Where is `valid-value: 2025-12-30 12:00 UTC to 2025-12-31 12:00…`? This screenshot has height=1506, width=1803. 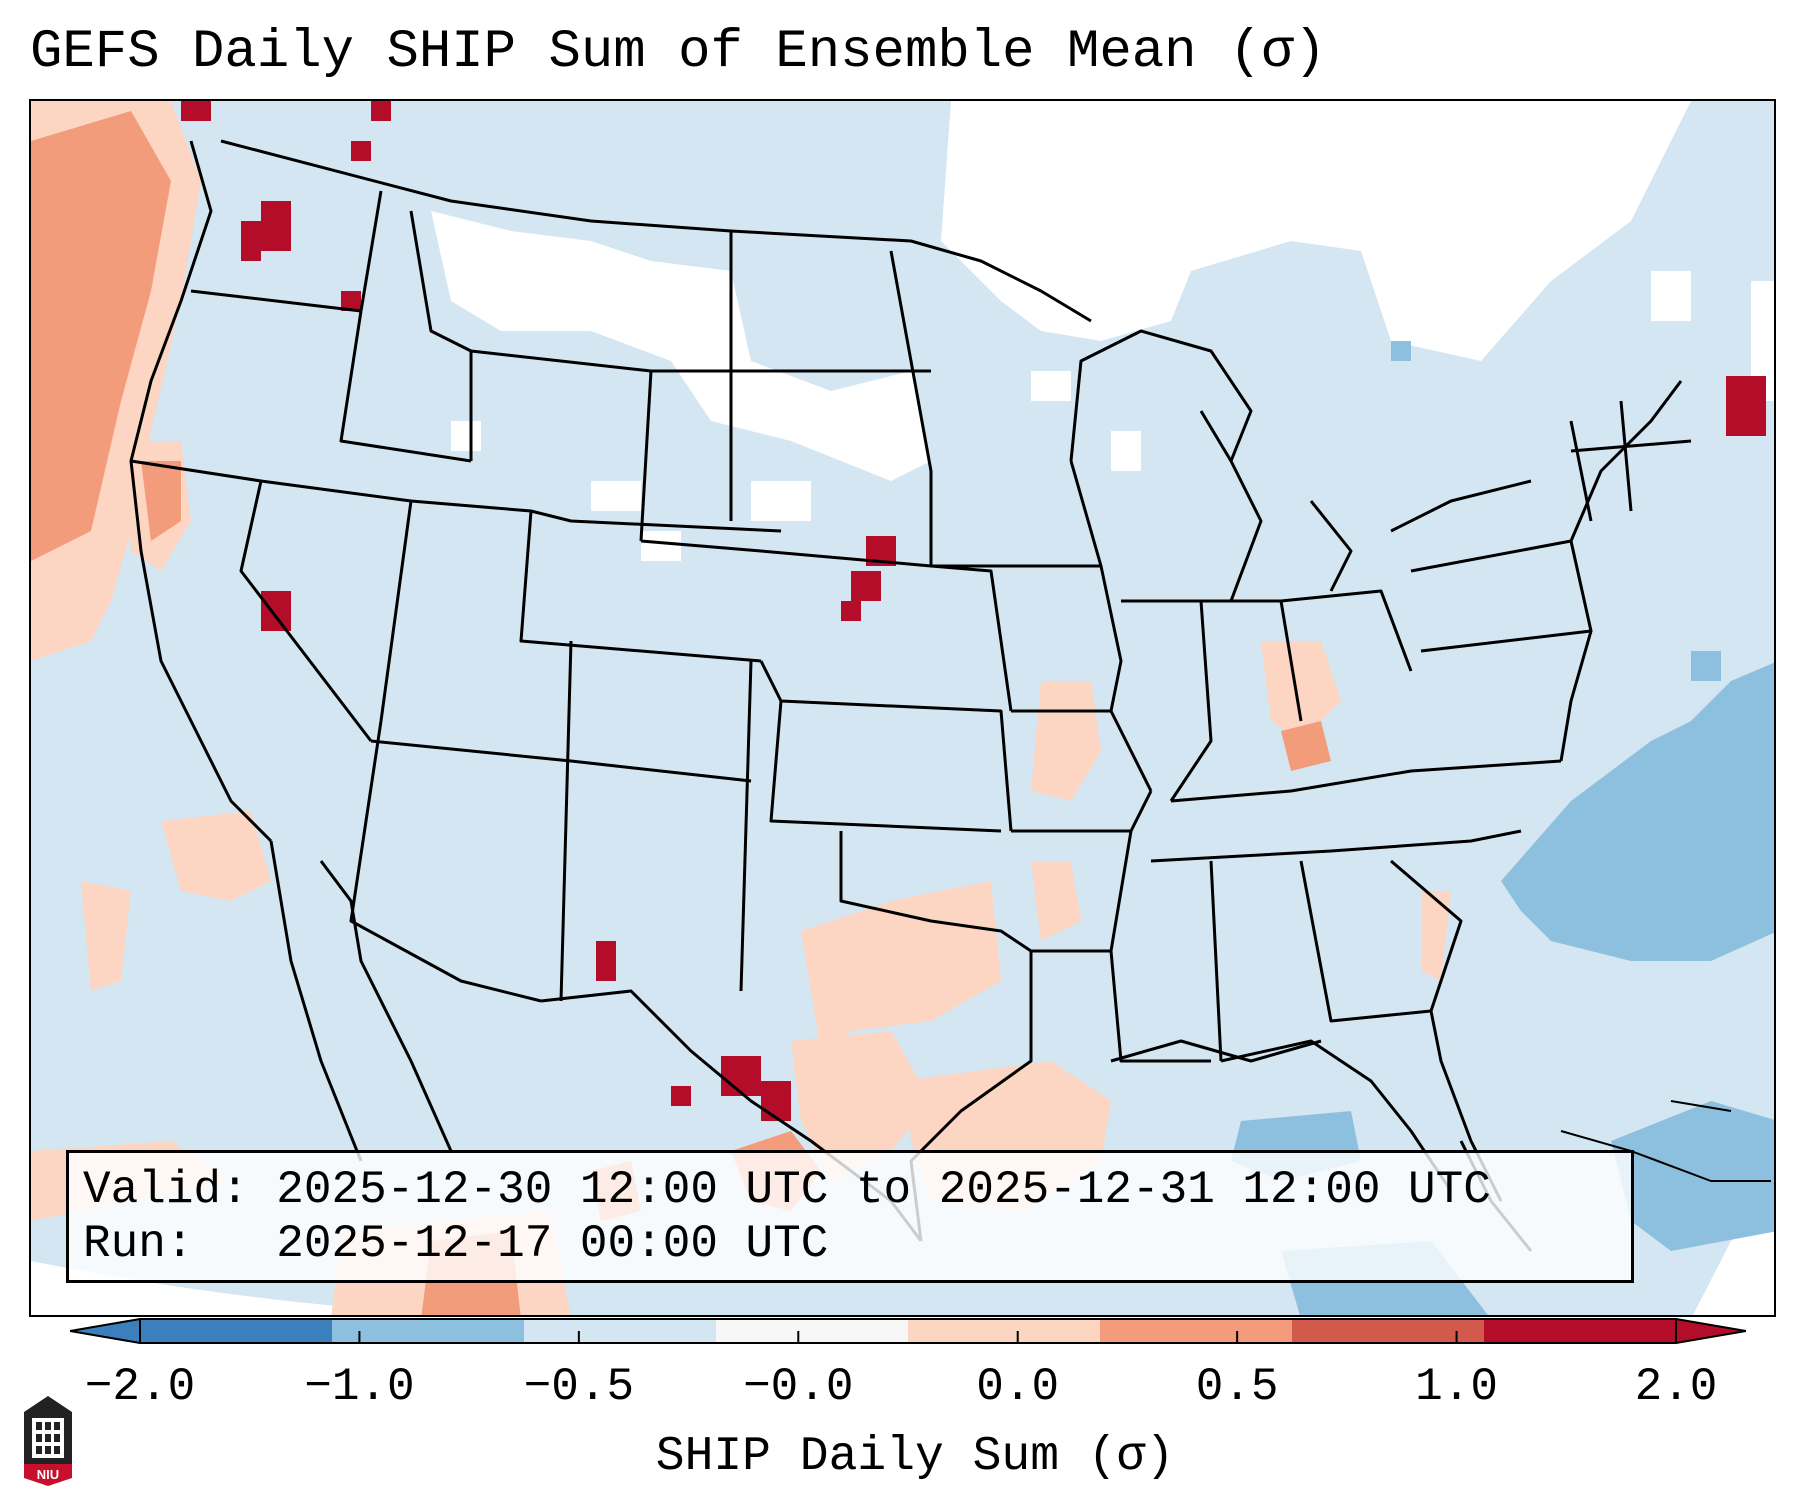 valid-value: 2025-12-30 12:00 UTC to 2025-12-31 12:00… is located at coordinates (883, 1190).